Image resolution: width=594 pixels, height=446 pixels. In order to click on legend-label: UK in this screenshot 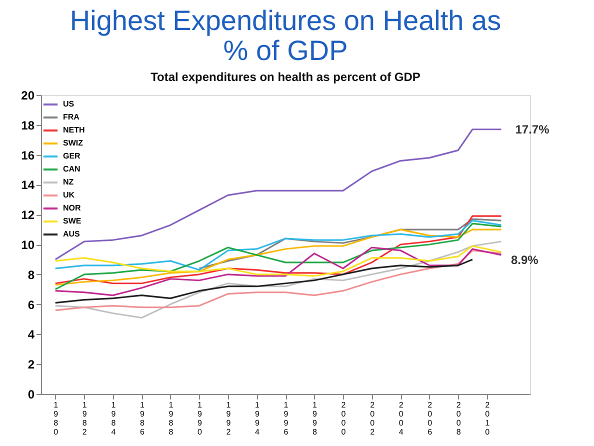, I will do `click(69, 195)`.